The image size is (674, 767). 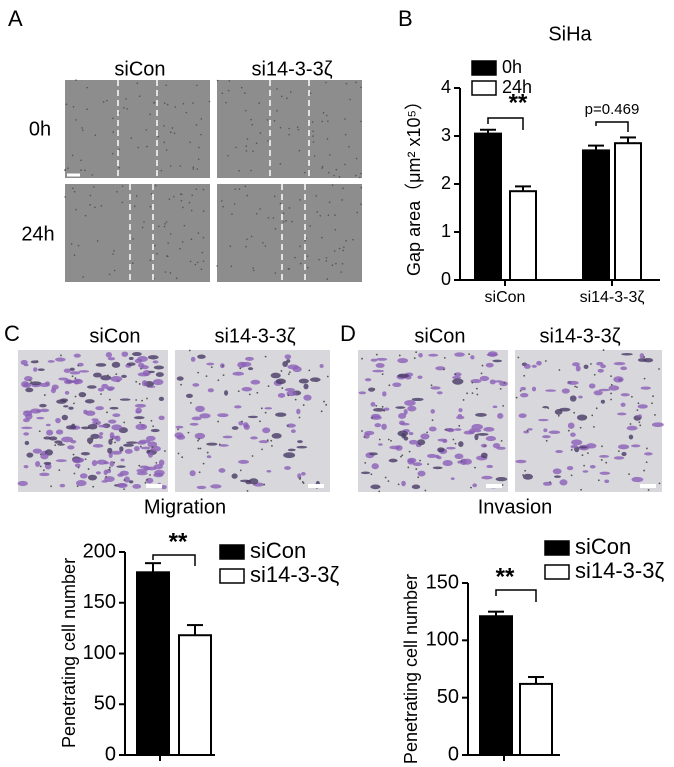 I want to click on micrograph, so click(x=252, y=421).